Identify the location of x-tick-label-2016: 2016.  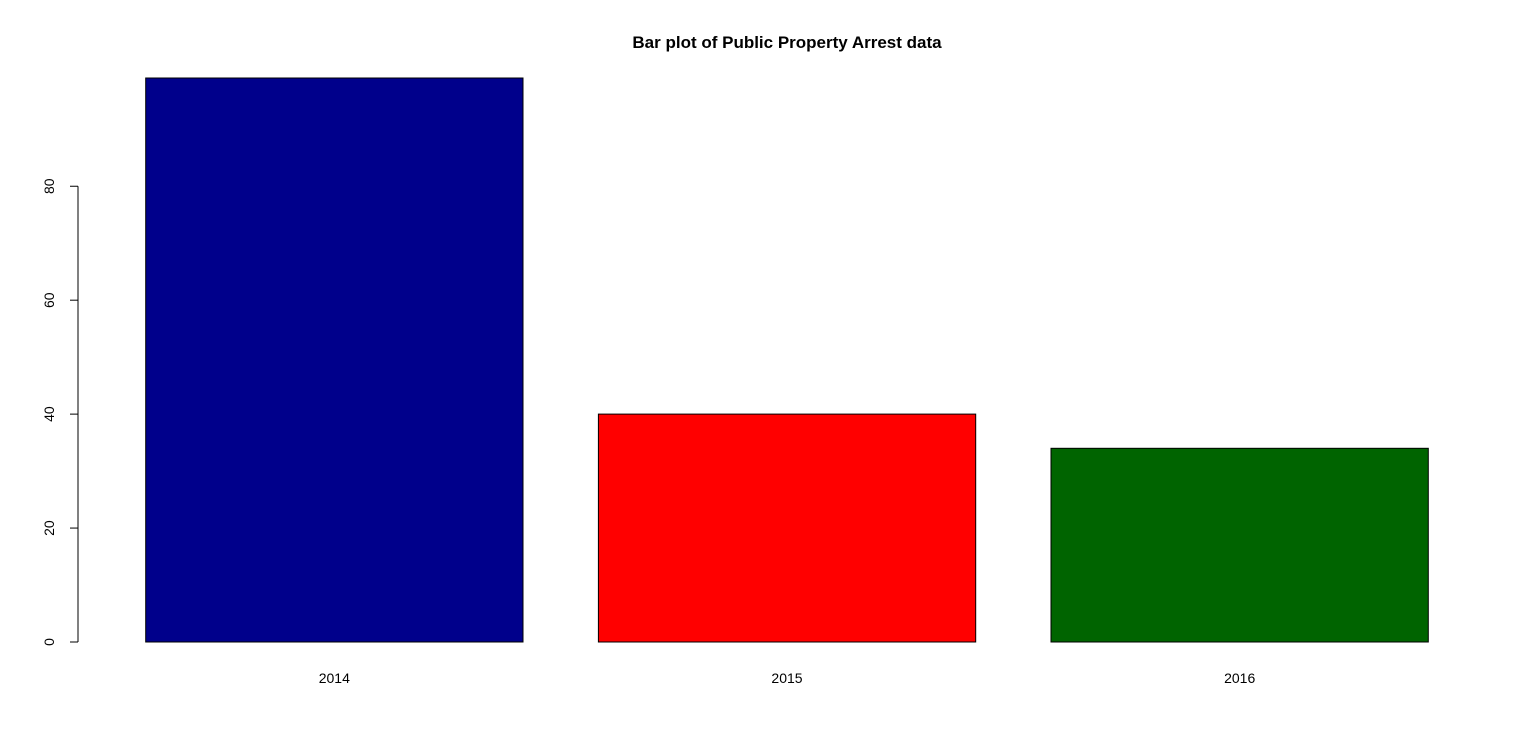
(1239, 678).